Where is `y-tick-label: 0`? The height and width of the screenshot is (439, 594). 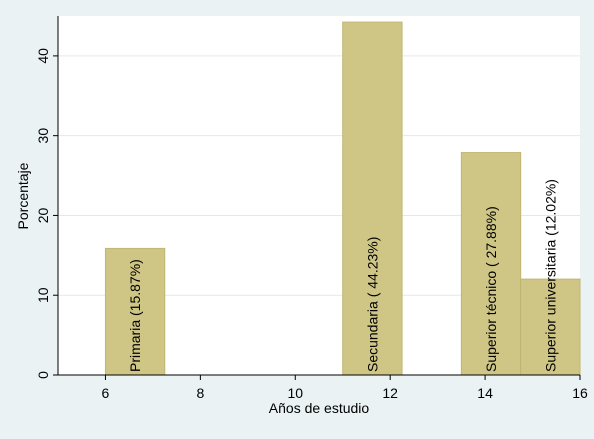
y-tick-label: 0 is located at coordinates (43, 375).